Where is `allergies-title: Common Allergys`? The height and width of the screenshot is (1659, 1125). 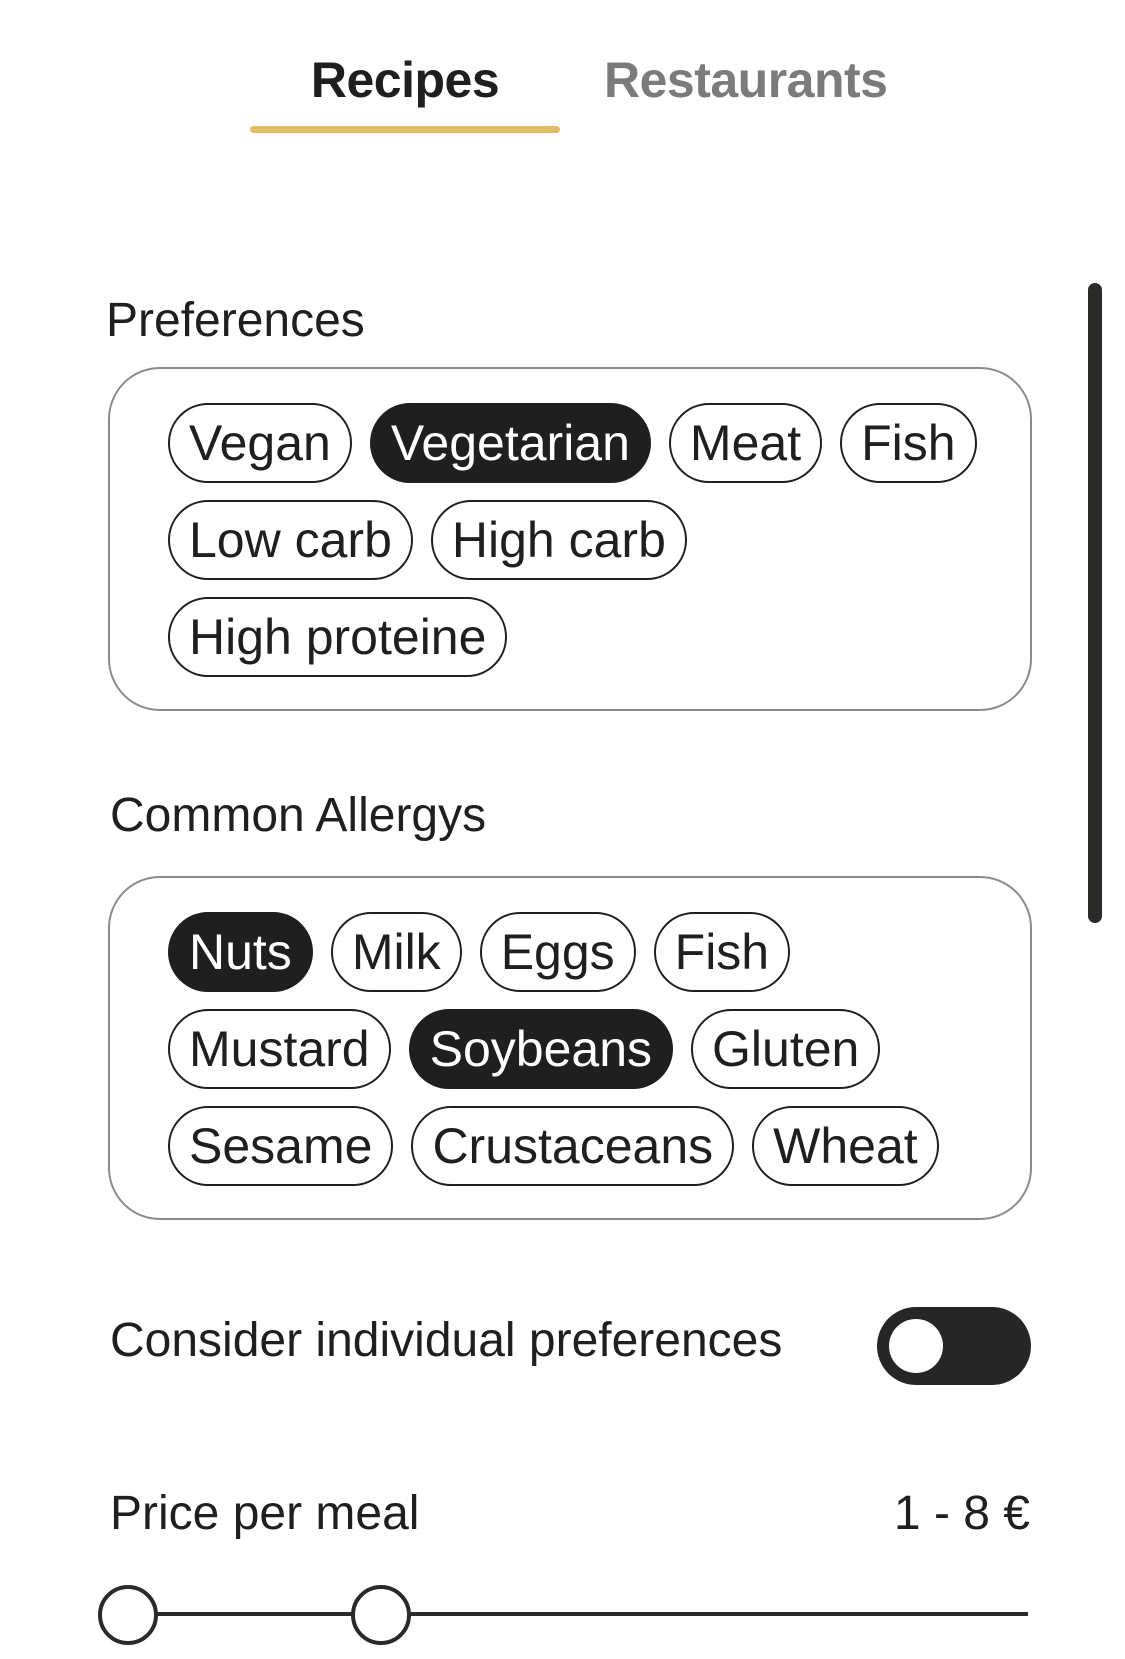 allergies-title: Common Allergys is located at coordinates (298, 815).